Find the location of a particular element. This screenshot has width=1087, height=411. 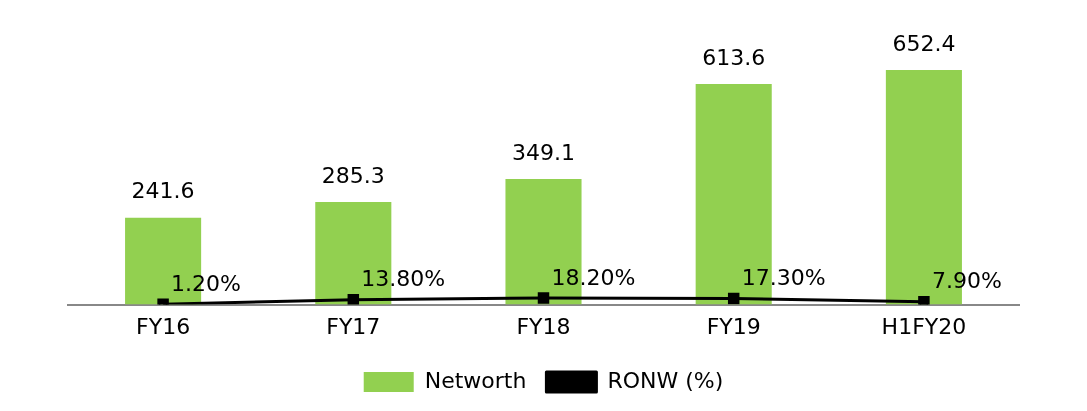

data-label: 241.6 is located at coordinates (163, 191).